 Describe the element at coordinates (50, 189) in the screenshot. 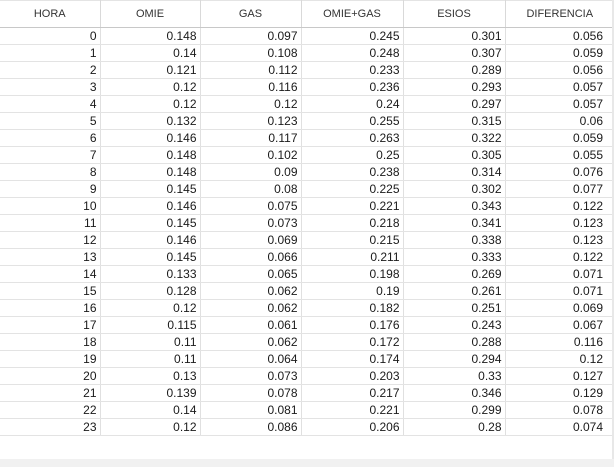

I see `cell-hora: 9` at that location.